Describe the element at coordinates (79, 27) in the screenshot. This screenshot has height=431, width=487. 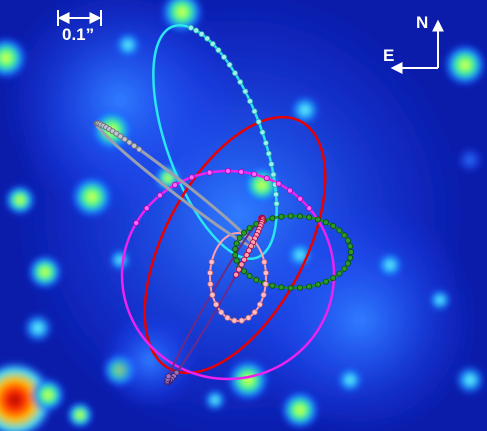
I see `scale-bar: 0.1”` at that location.